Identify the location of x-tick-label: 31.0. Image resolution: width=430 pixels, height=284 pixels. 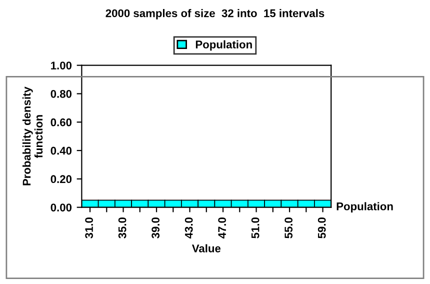
(89, 227).